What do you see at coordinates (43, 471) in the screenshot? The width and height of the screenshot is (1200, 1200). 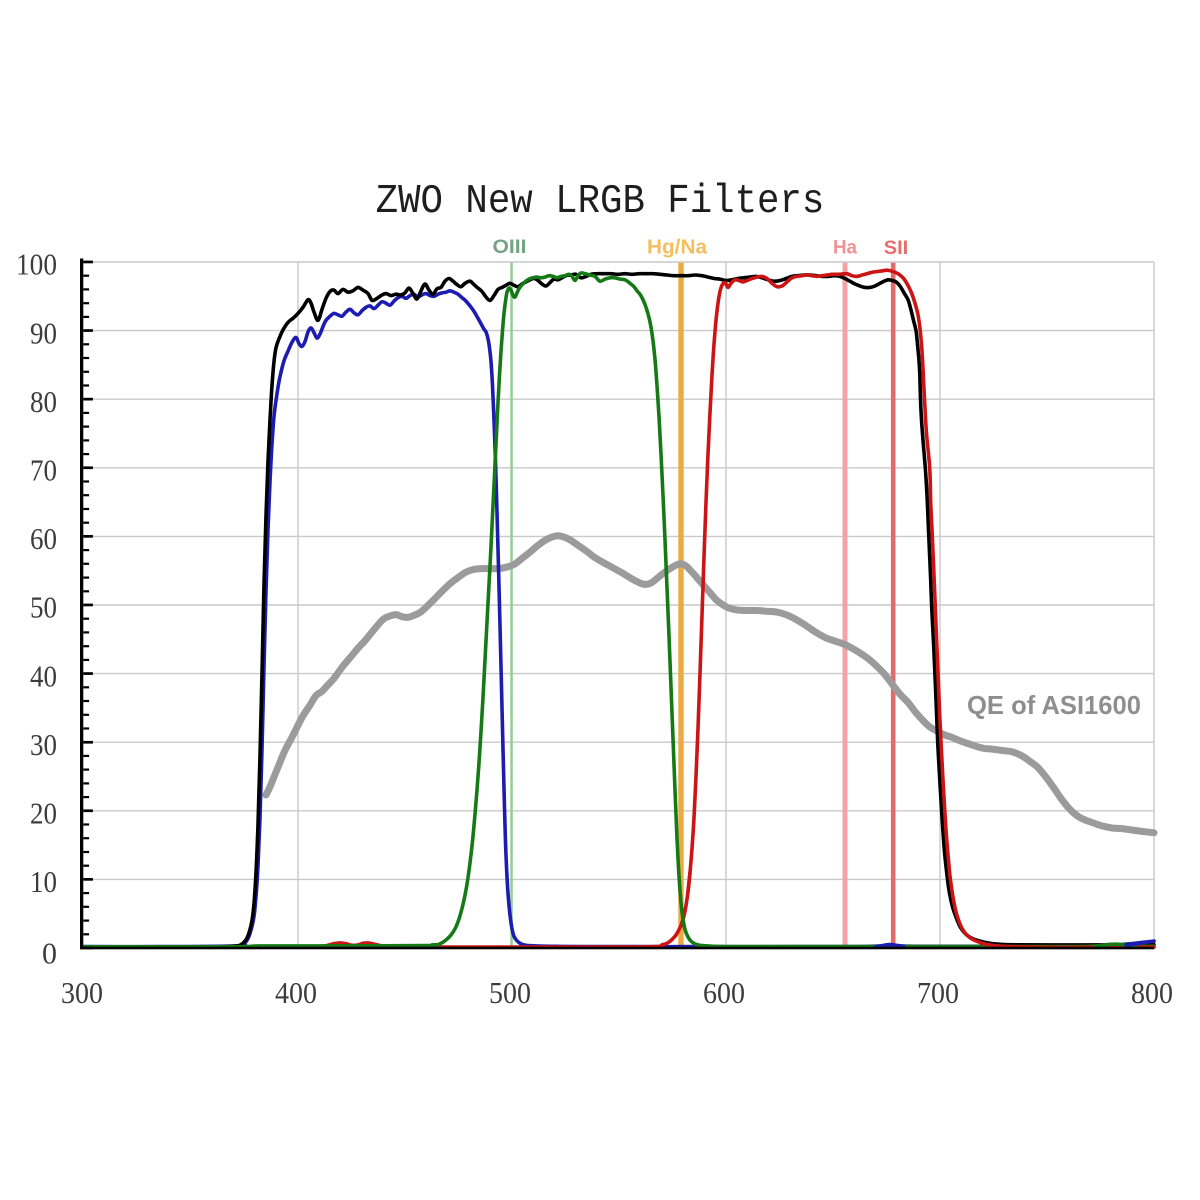 I see `svg-text: 70` at bounding box center [43, 471].